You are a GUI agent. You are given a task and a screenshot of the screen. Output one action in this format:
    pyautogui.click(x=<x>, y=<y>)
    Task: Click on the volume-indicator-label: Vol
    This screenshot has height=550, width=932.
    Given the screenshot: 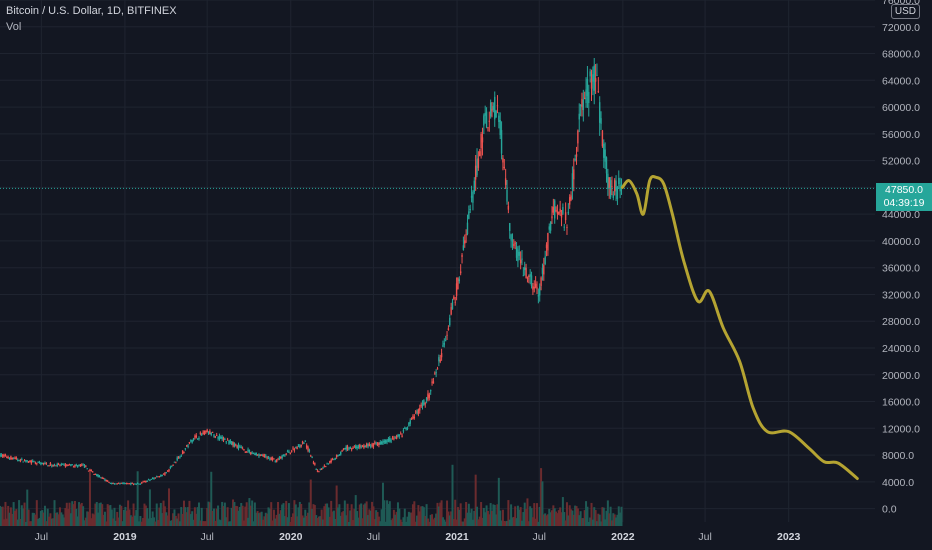 What is the action you would take?
    pyautogui.click(x=14, y=27)
    